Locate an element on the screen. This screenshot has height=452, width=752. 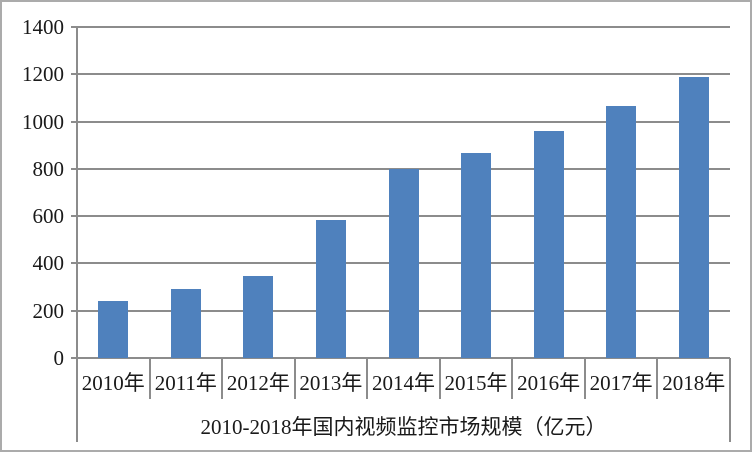
chart-title: 2010-2018年国内视频监控市场规模（亿元） is located at coordinates (403, 427).